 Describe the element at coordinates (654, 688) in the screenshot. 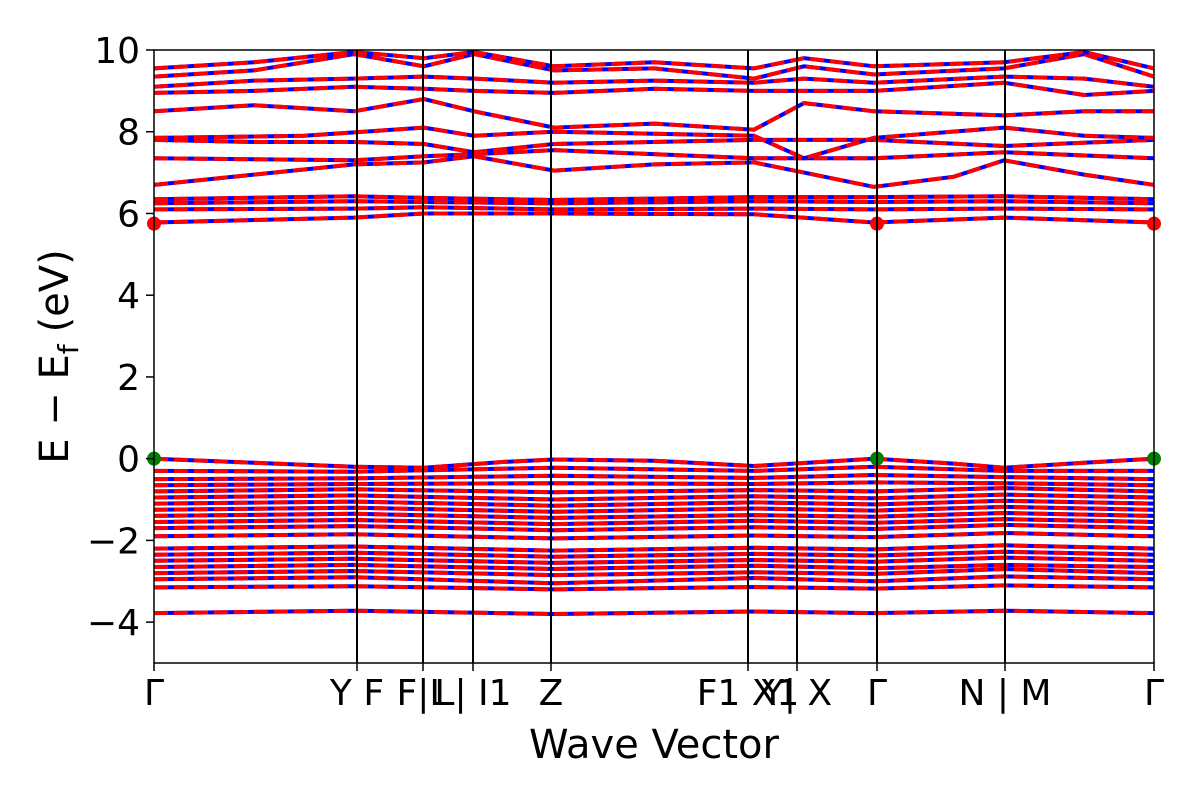

I see `x-axis-ticks: Γ Y F F|LL| I1 Z F1 X1Y| X Γ N | M Γ` at that location.